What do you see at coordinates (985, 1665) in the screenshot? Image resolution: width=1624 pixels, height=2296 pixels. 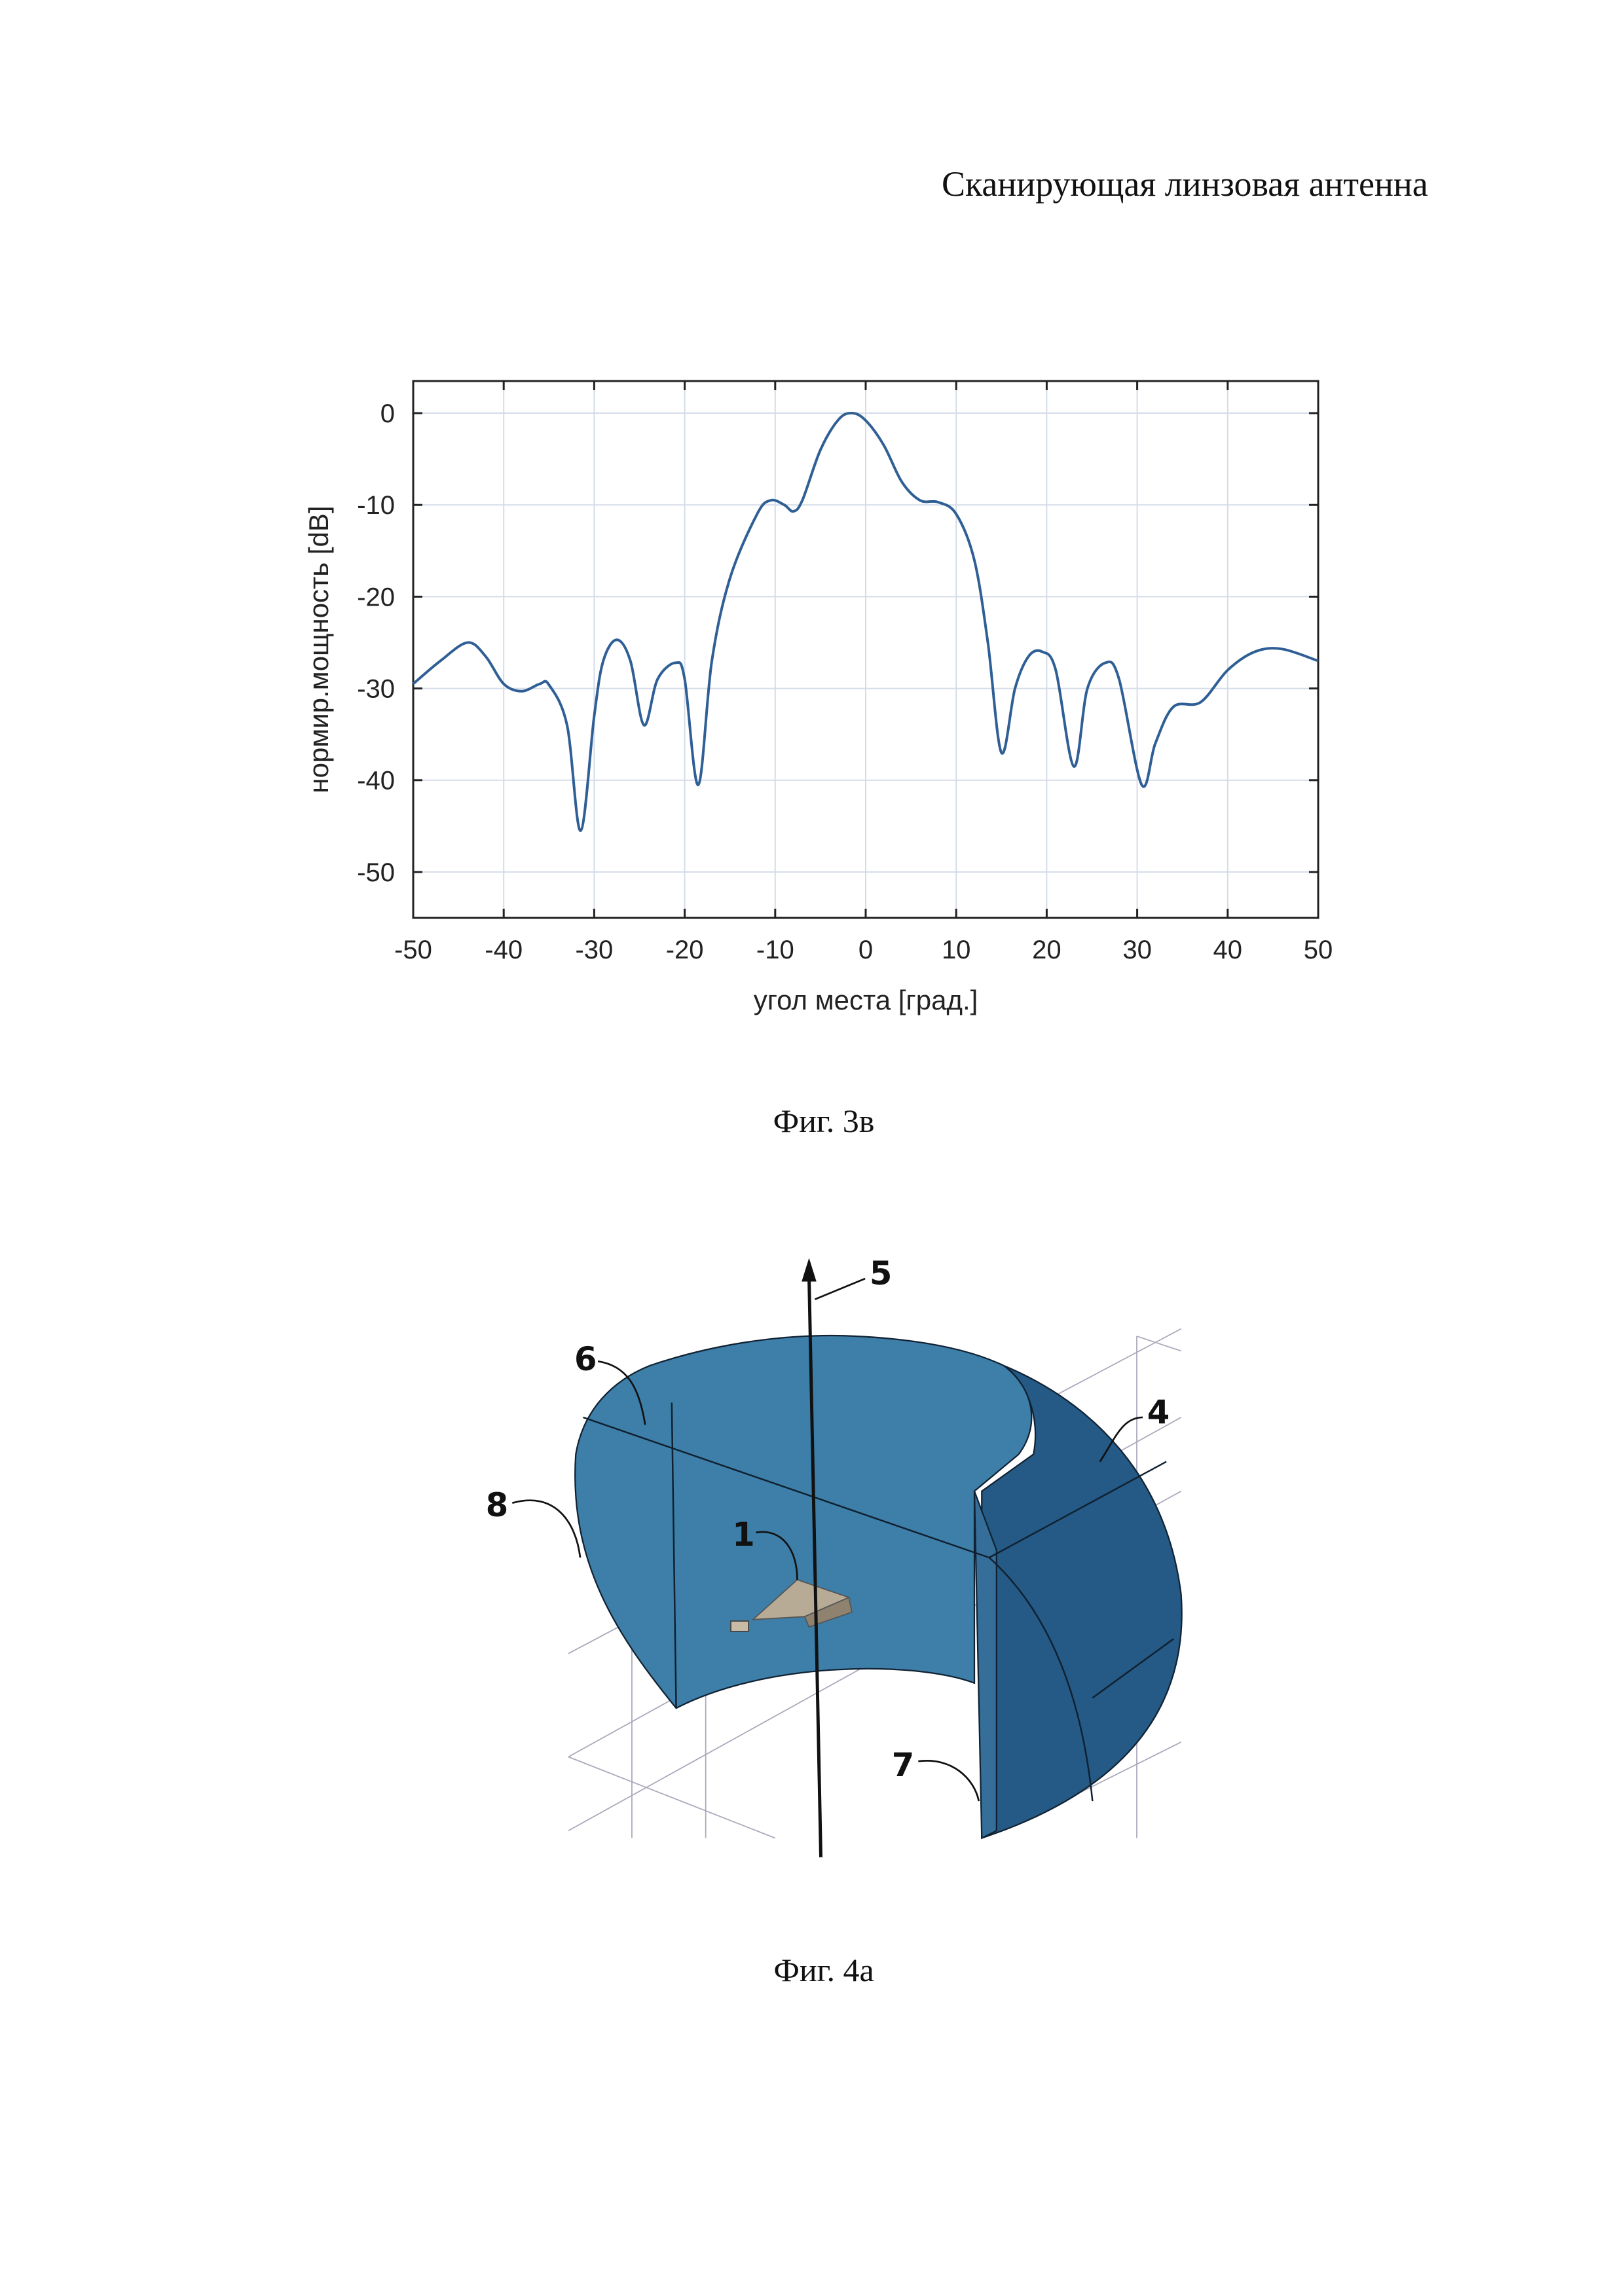 I see `lens-inner-step` at bounding box center [985, 1665].